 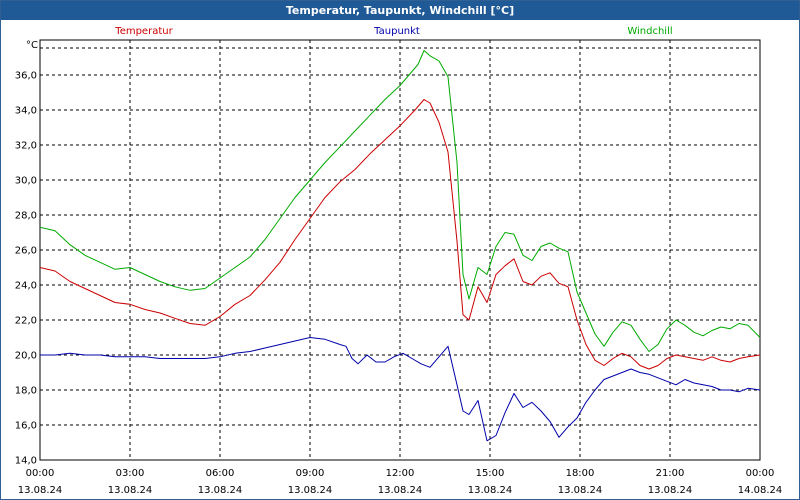 What do you see at coordinates (130, 473) in the screenshot?
I see `x-tick-time-label: 03:00` at bounding box center [130, 473].